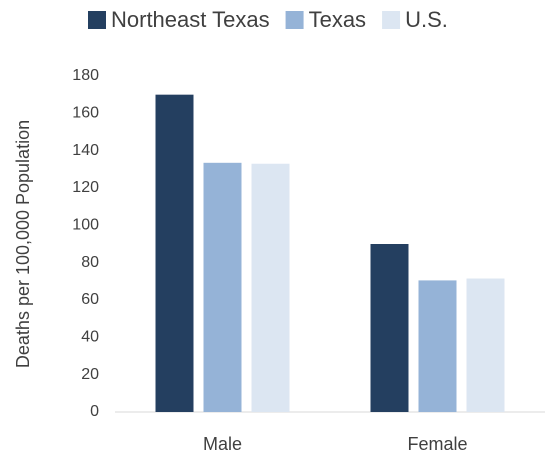  I want to click on y-tick-label: 80, so click(90, 262).